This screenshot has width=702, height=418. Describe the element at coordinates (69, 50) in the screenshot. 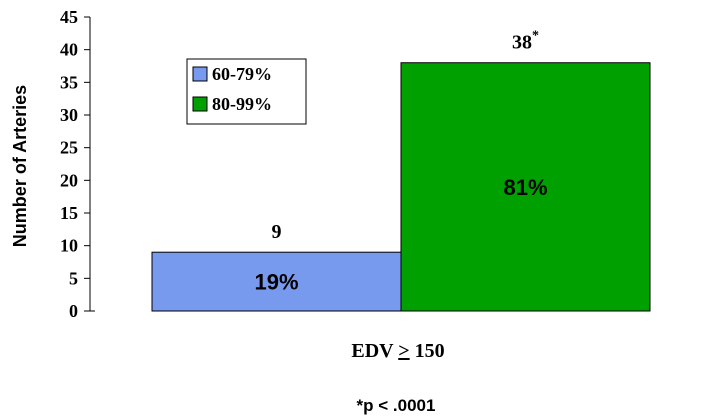

I see `y-tick-label: 40` at that location.